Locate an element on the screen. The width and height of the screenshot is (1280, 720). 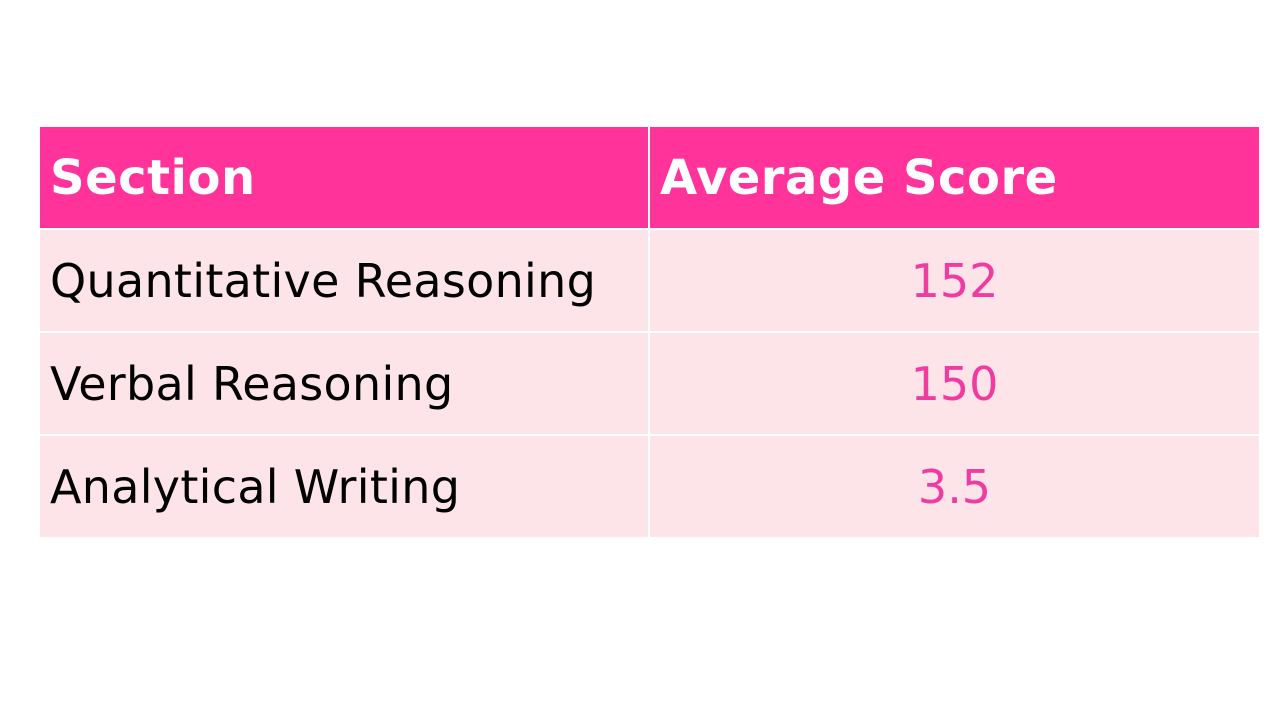
table-row: Verbal Reasoning 150 is located at coordinates (649, 383).